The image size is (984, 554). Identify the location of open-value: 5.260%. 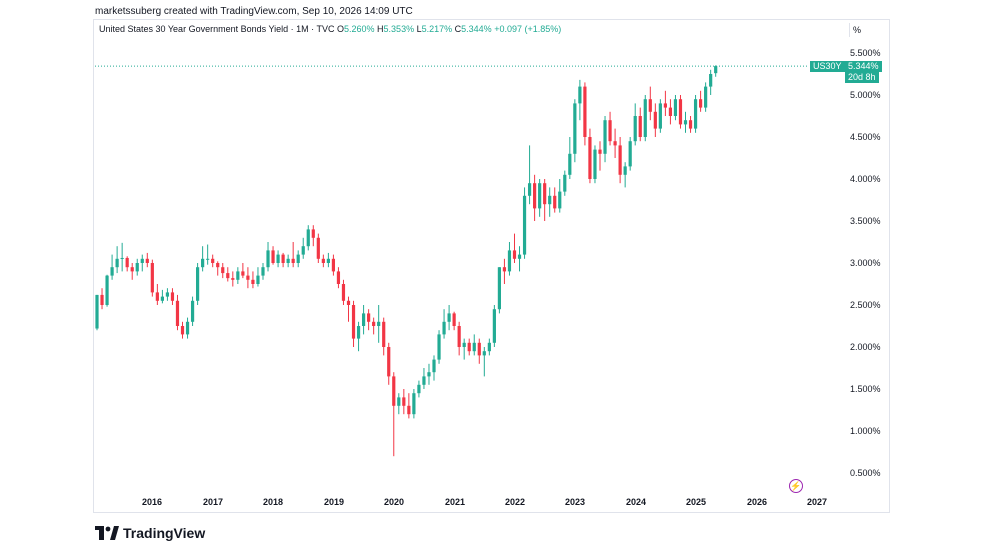
(359, 29).